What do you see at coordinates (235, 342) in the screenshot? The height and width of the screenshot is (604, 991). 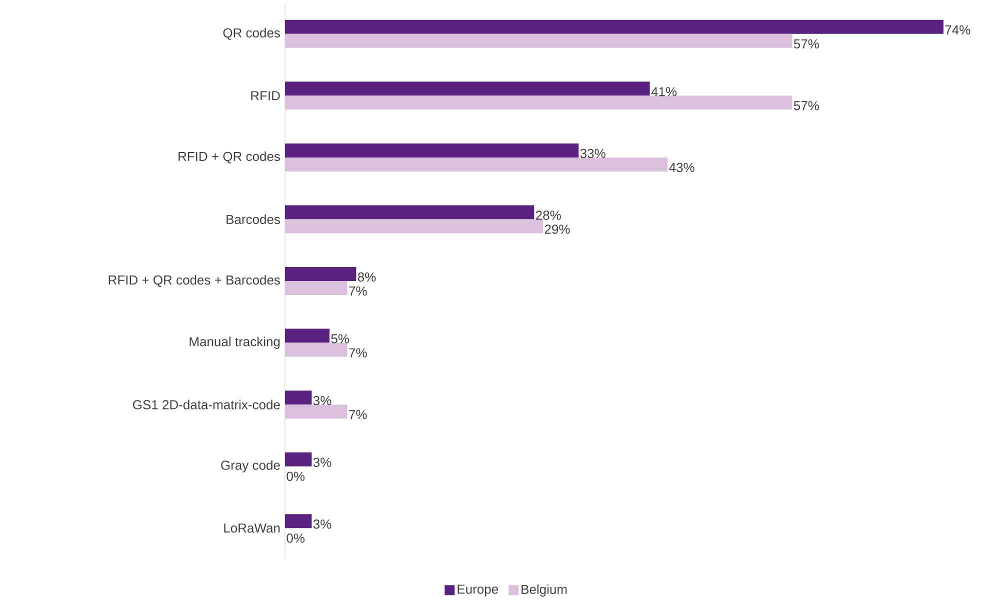 I see `y-tick-label: Manual tracking` at bounding box center [235, 342].